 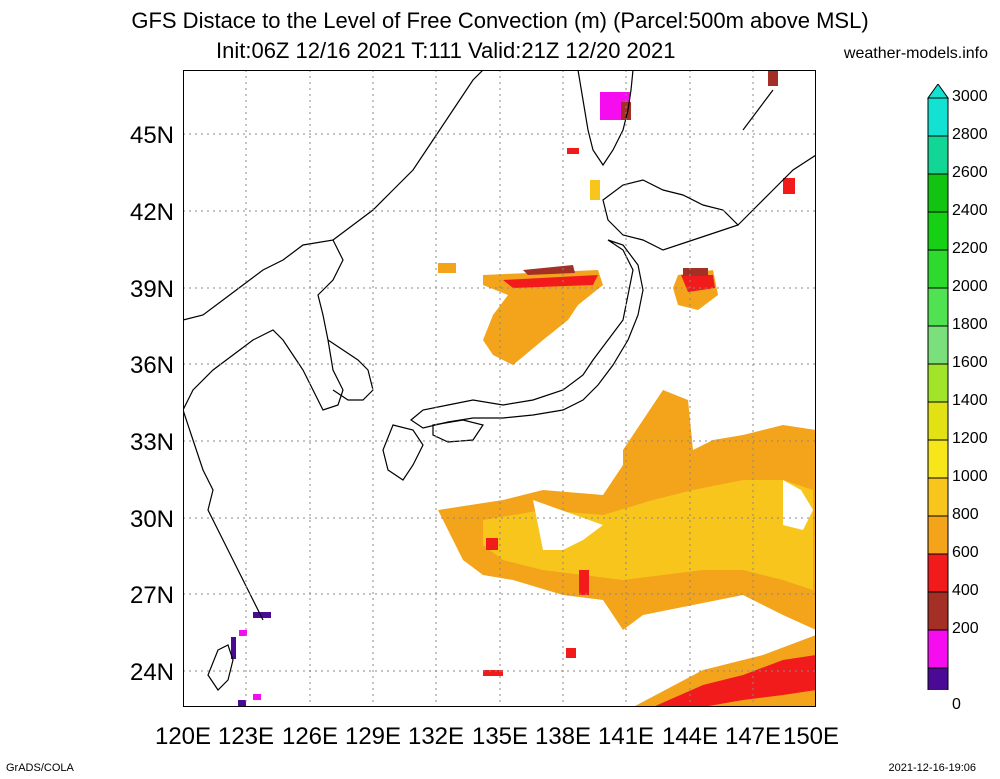 What do you see at coordinates (970, 476) in the screenshot?
I see `colorbar-label: 1000` at bounding box center [970, 476].